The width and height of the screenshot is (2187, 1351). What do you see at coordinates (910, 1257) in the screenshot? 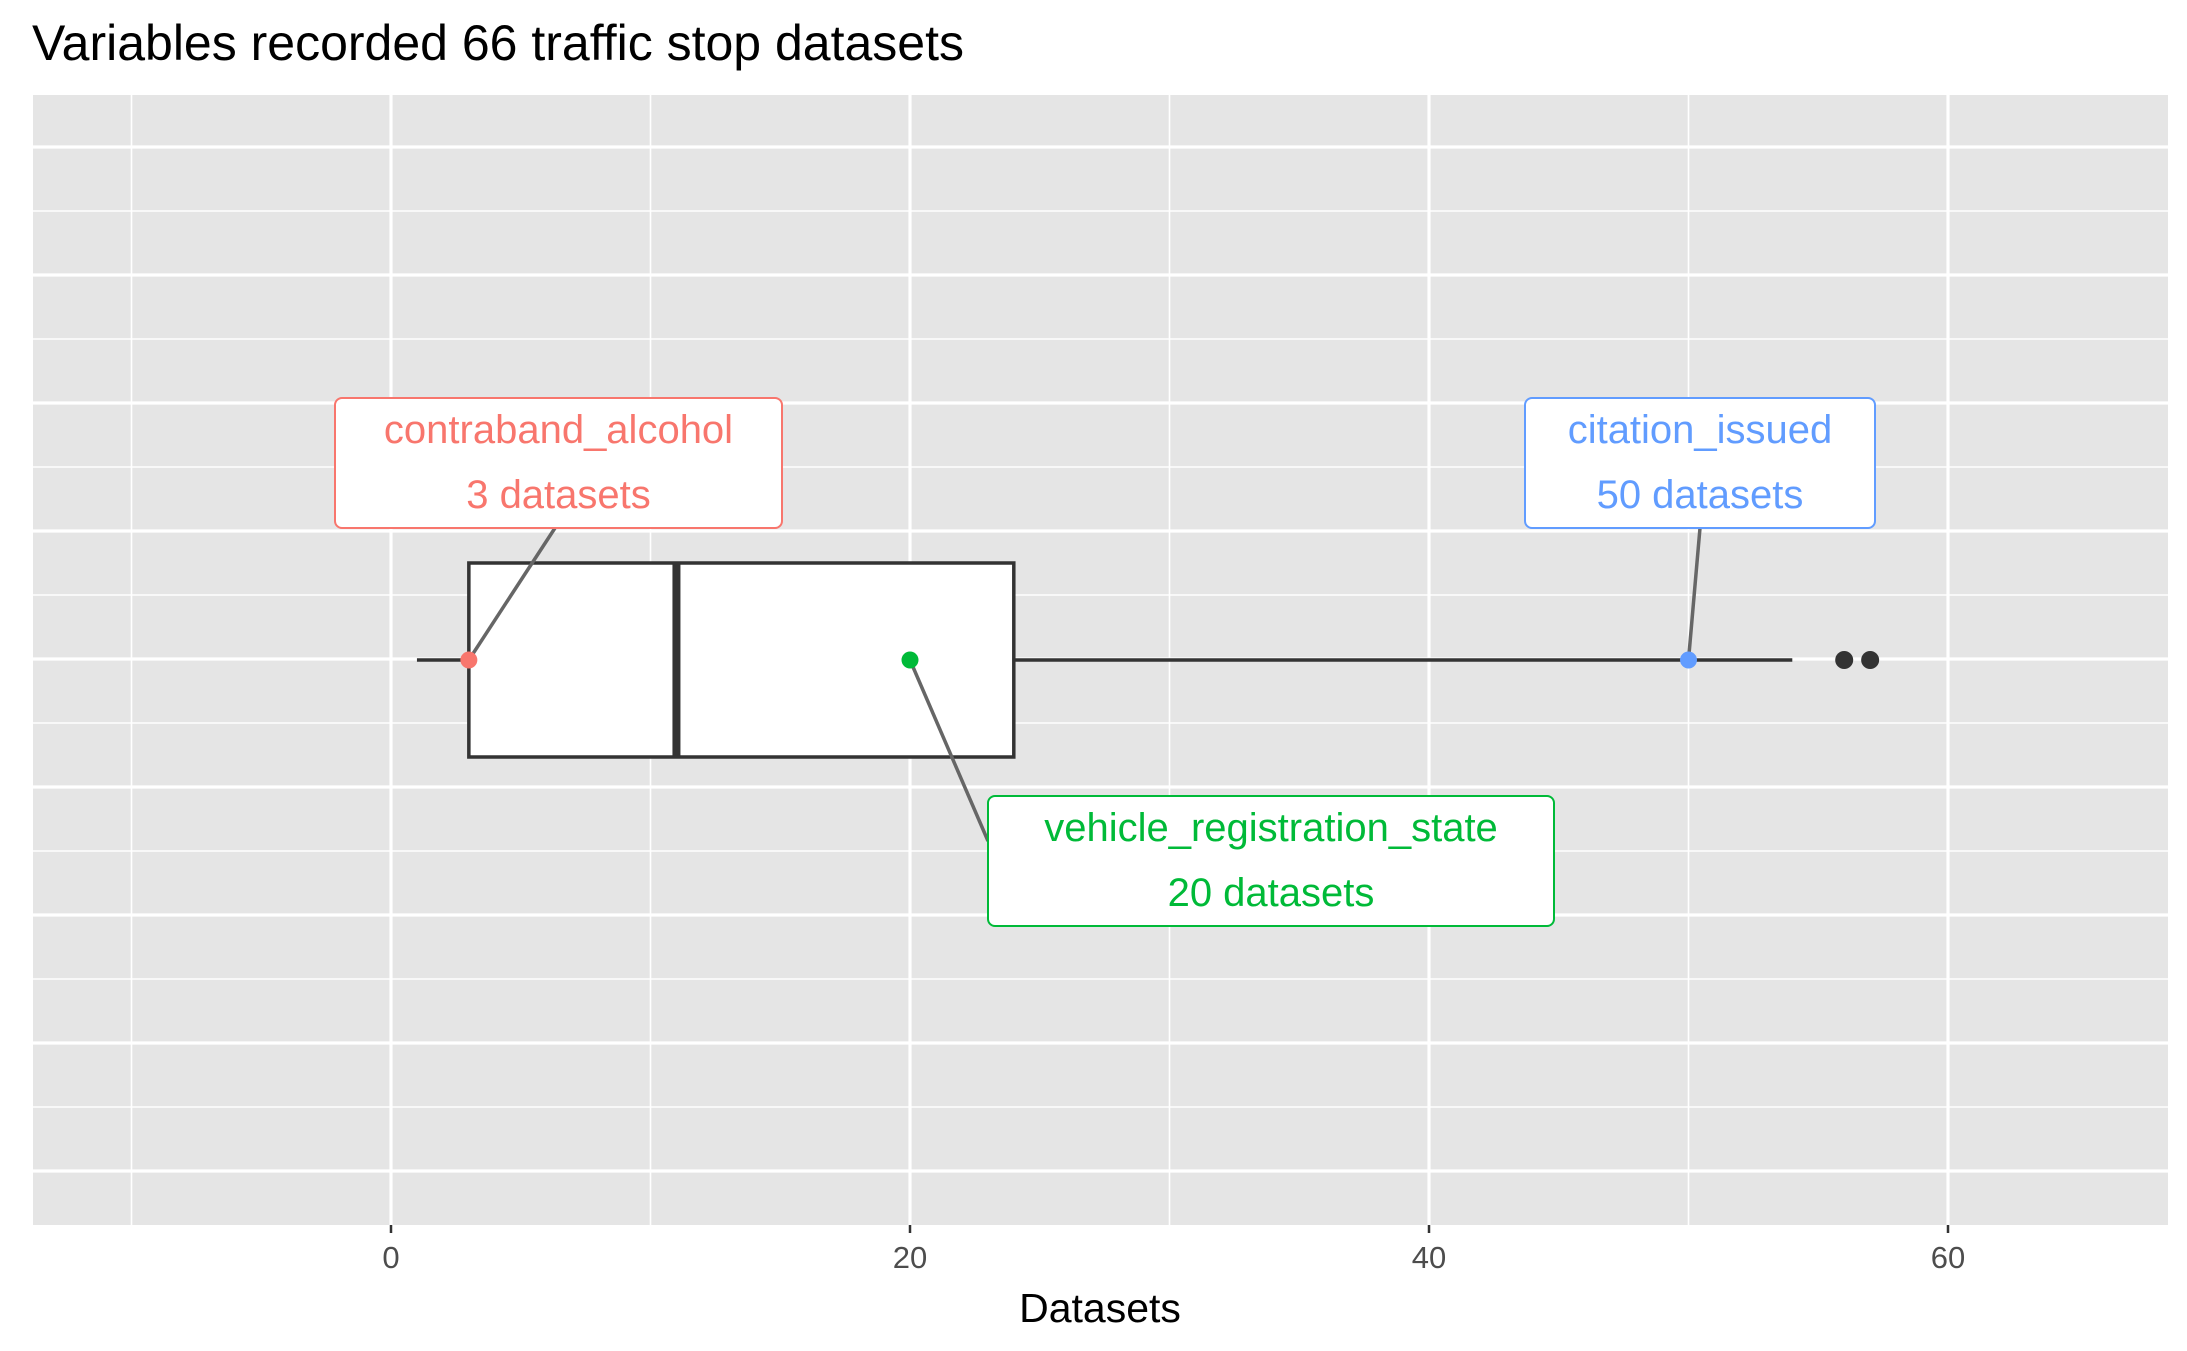
I see `x-tick-label: 20` at bounding box center [910, 1257].